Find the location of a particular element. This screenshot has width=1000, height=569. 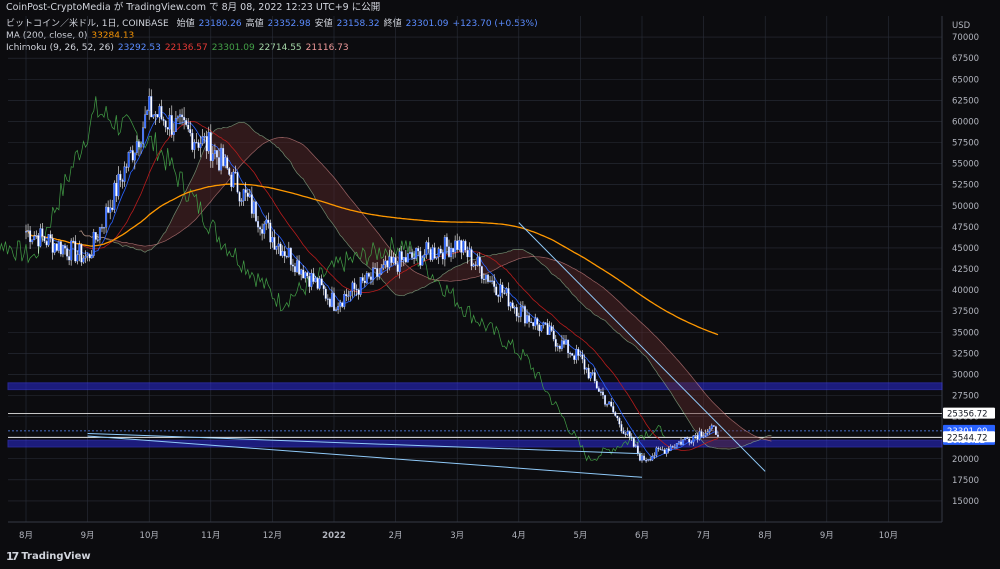

y-tick-label: 27500 is located at coordinates (965, 397).